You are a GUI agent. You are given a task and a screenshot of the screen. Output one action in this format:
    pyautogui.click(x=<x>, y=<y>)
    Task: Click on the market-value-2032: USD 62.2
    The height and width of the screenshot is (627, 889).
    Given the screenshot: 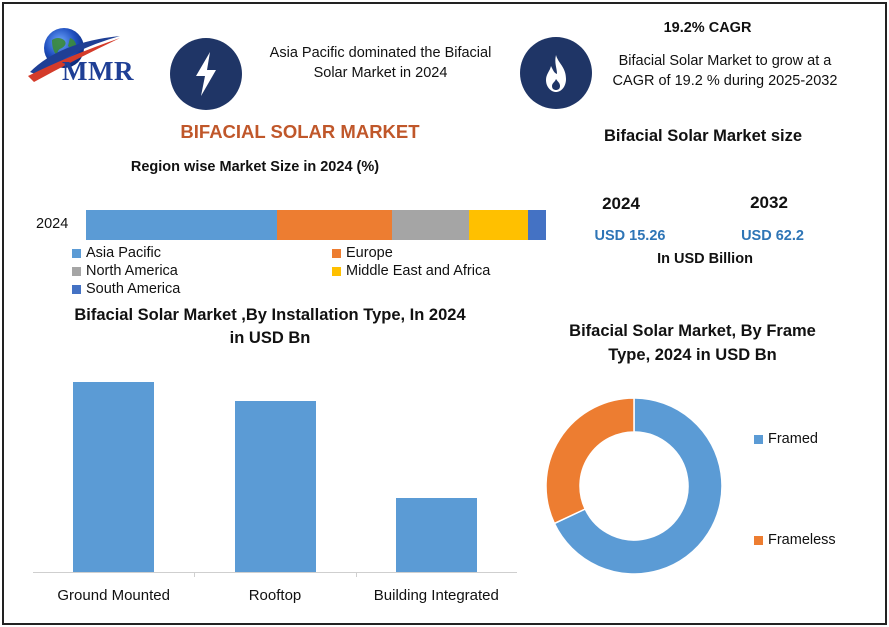 What is the action you would take?
    pyautogui.click(x=772, y=236)
    